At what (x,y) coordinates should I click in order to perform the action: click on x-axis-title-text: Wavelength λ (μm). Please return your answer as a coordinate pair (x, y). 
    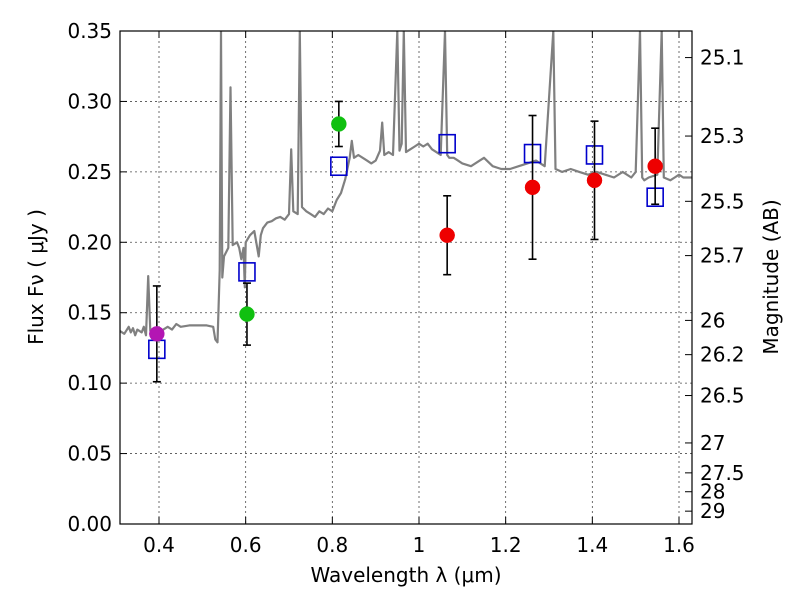
    Looking at the image, I should click on (405, 575).